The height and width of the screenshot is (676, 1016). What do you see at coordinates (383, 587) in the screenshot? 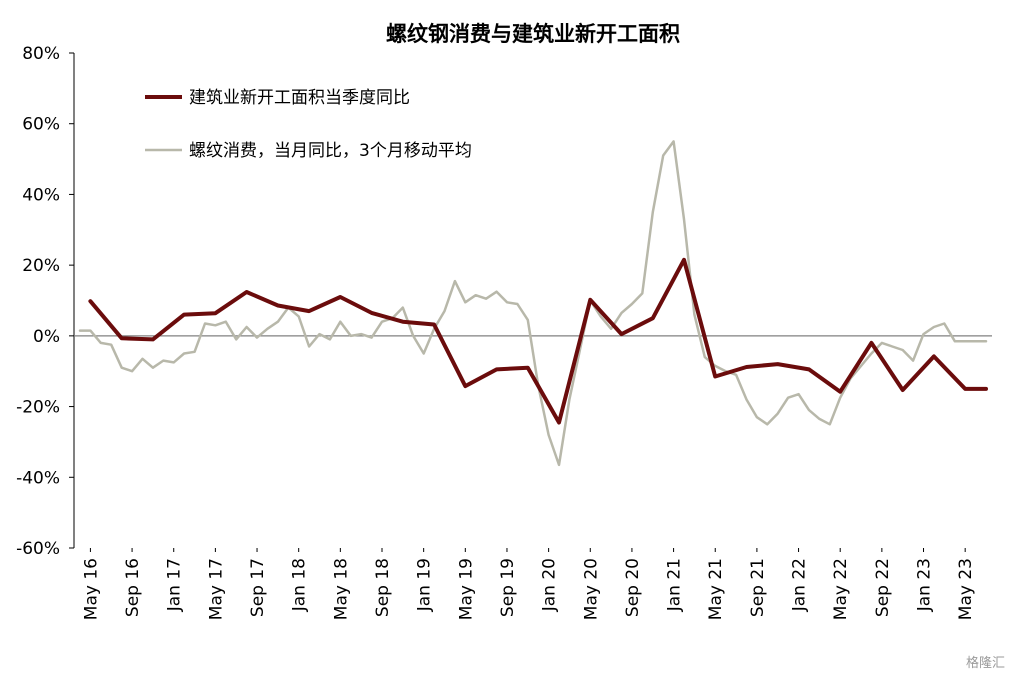
I see `x-tick-label: Sep 18` at bounding box center [383, 587].